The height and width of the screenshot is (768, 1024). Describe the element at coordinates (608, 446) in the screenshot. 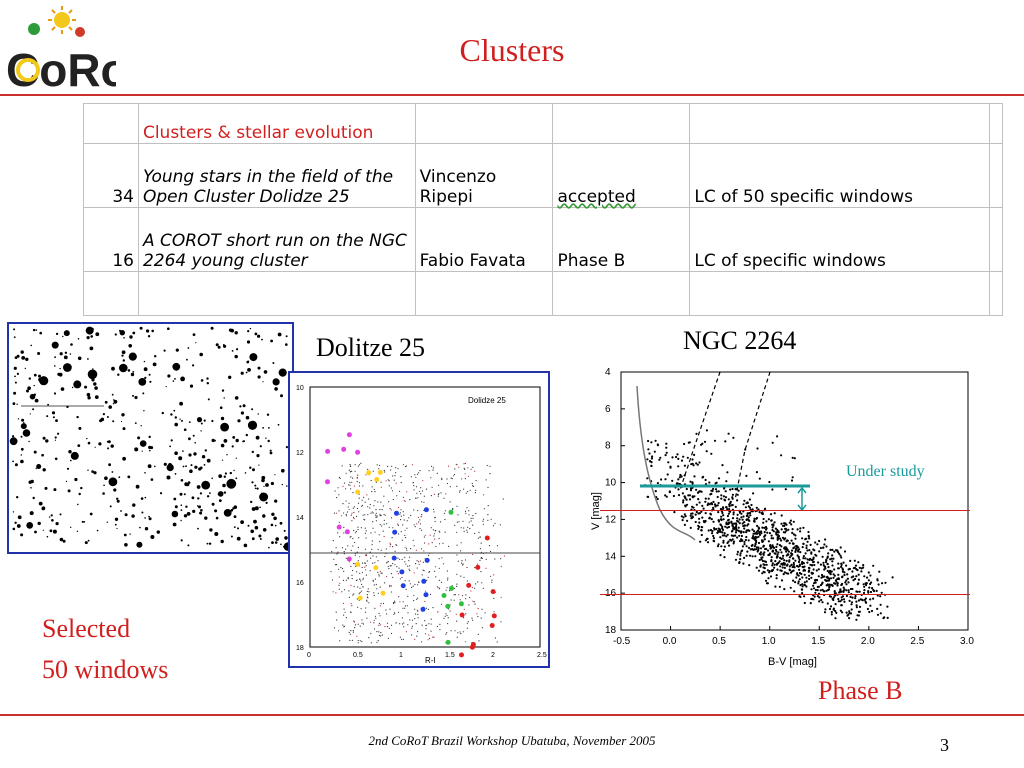

I see `ngc-y-tick: 8` at that location.